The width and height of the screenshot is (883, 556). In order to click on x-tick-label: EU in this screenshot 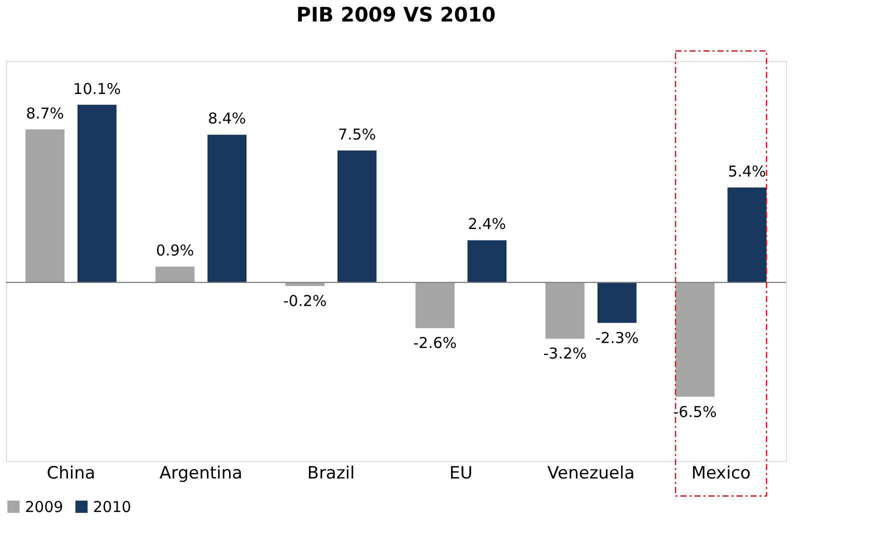, I will do `click(461, 474)`.